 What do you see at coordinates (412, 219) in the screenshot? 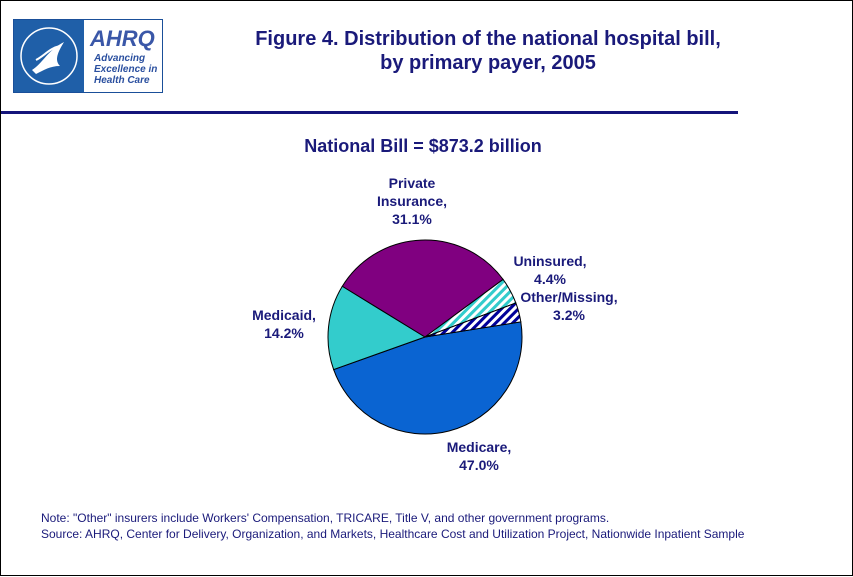
I see `slice-value: 31.1%` at bounding box center [412, 219].